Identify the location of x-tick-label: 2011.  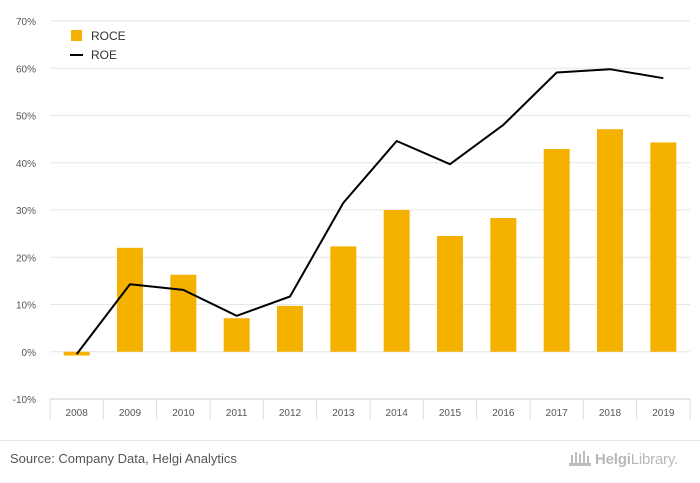
(237, 413).